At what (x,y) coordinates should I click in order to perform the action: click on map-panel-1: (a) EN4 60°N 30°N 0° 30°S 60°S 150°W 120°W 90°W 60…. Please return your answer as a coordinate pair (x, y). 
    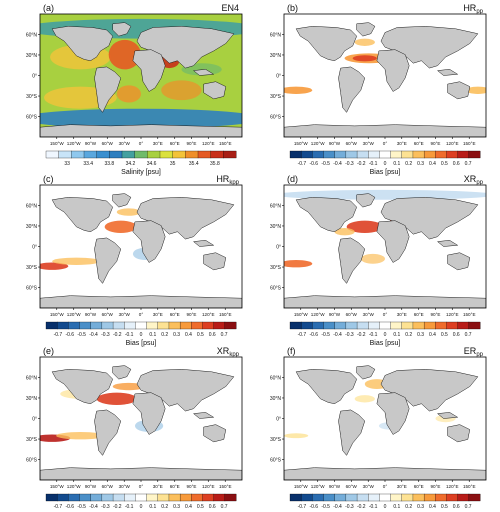
    Looking at the image, I should click on (134, 89).